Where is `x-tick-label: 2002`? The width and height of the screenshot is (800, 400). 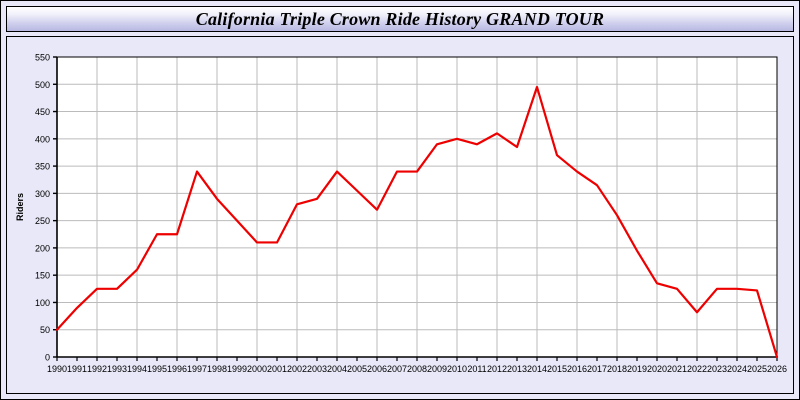
x-tick-label: 2002 is located at coordinates (297, 369).